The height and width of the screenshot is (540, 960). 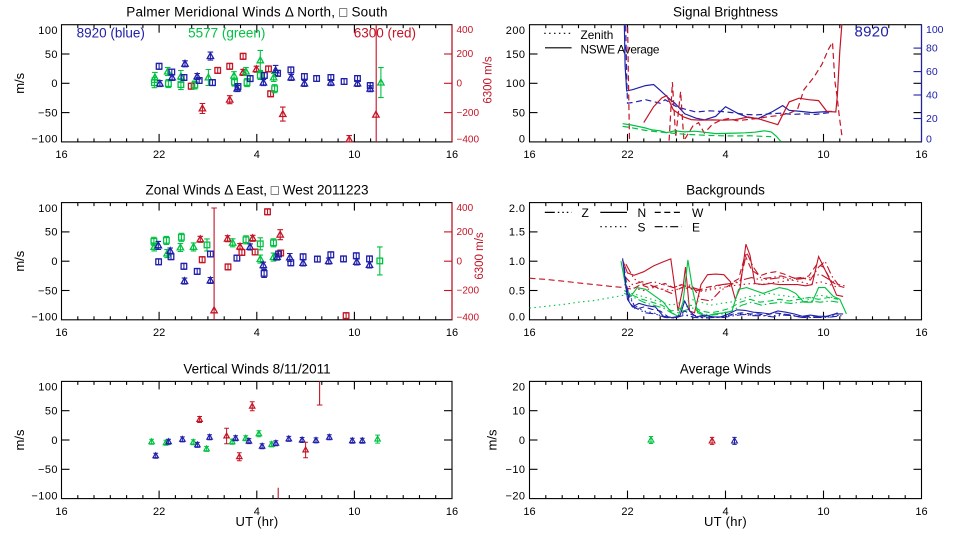 I want to click on svg-text: Vertical Winds 8/11/2011, so click(x=256, y=369).